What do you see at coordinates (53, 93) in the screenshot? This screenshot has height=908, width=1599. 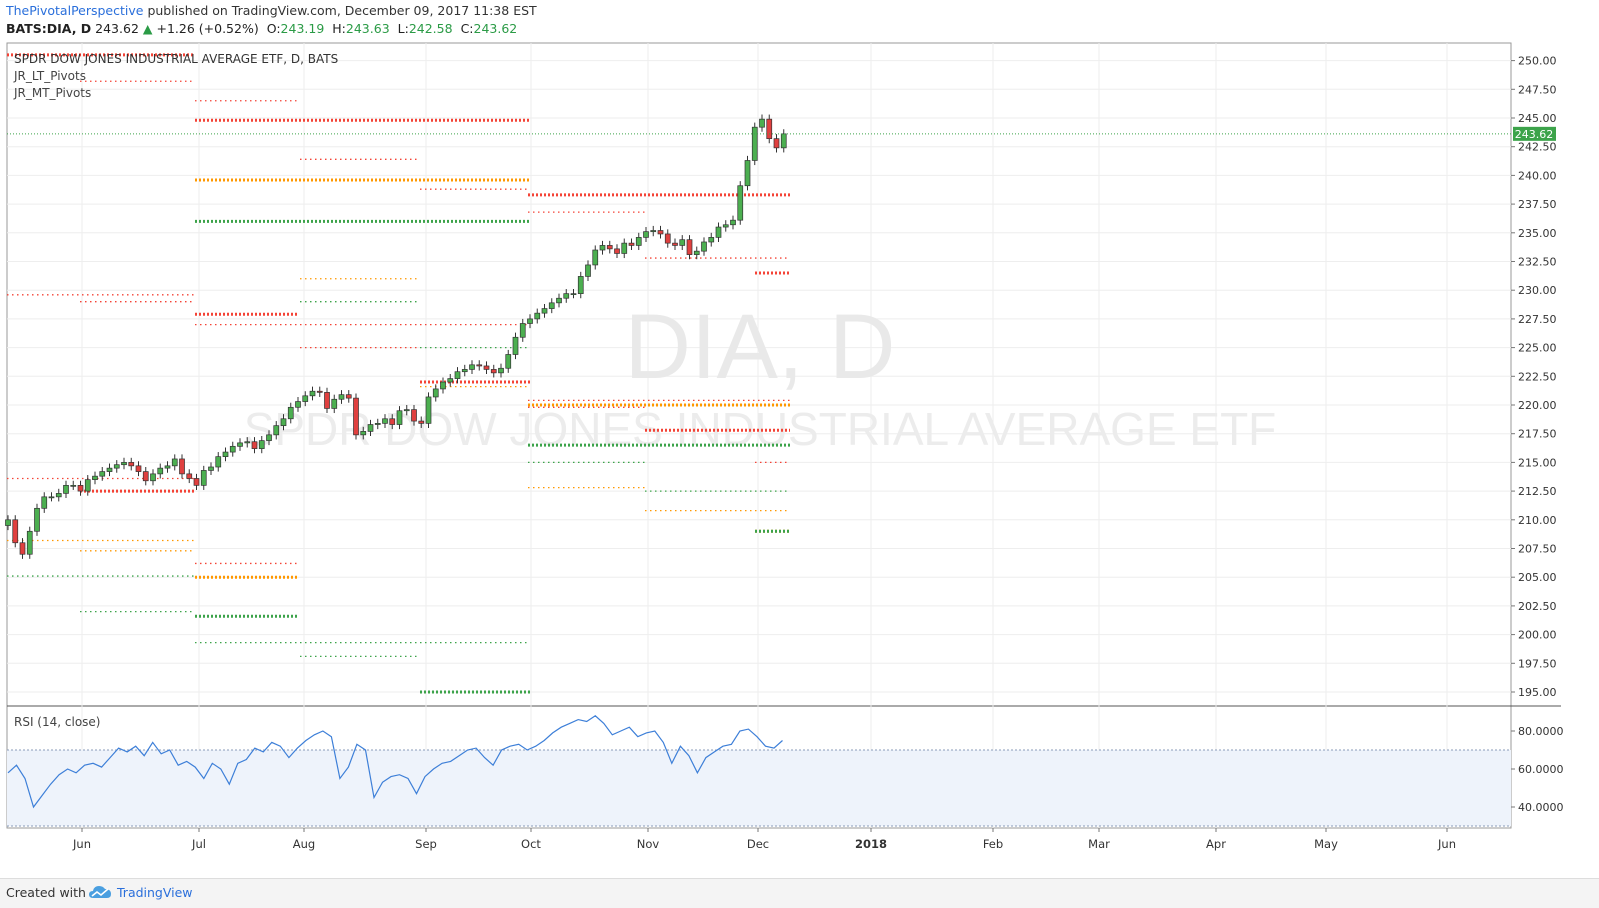 I see `indicator-mt-pivots: JR_MT_Pivots` at bounding box center [53, 93].